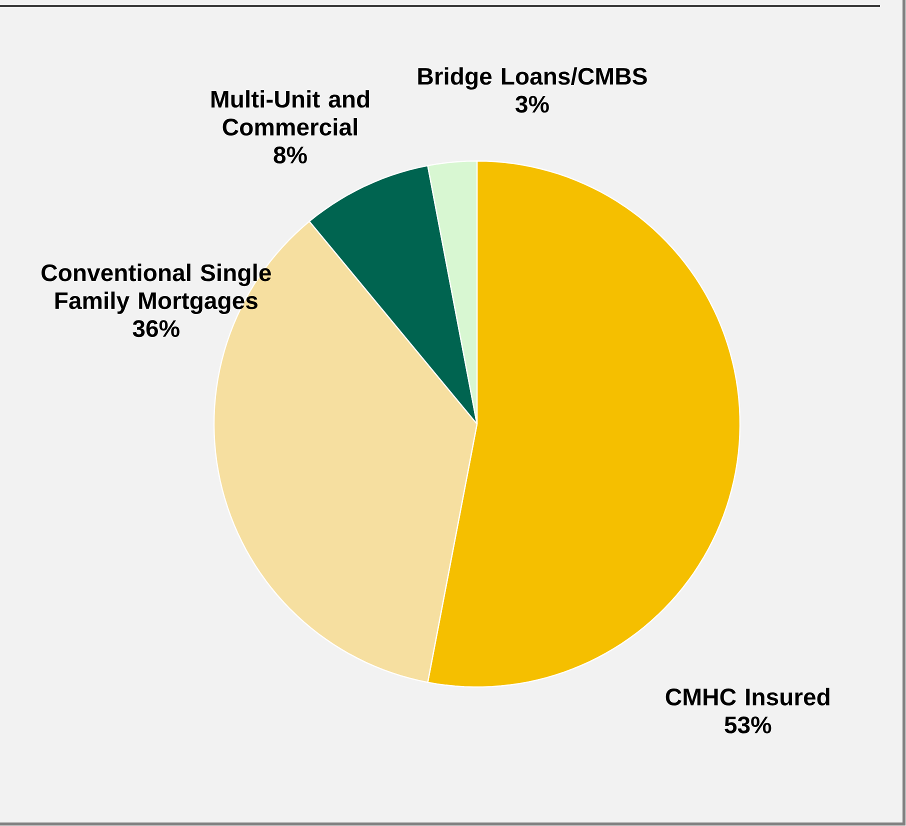 The height and width of the screenshot is (826, 906). I want to click on slice-label: Multi-Unit and Commercial, so click(291, 113).